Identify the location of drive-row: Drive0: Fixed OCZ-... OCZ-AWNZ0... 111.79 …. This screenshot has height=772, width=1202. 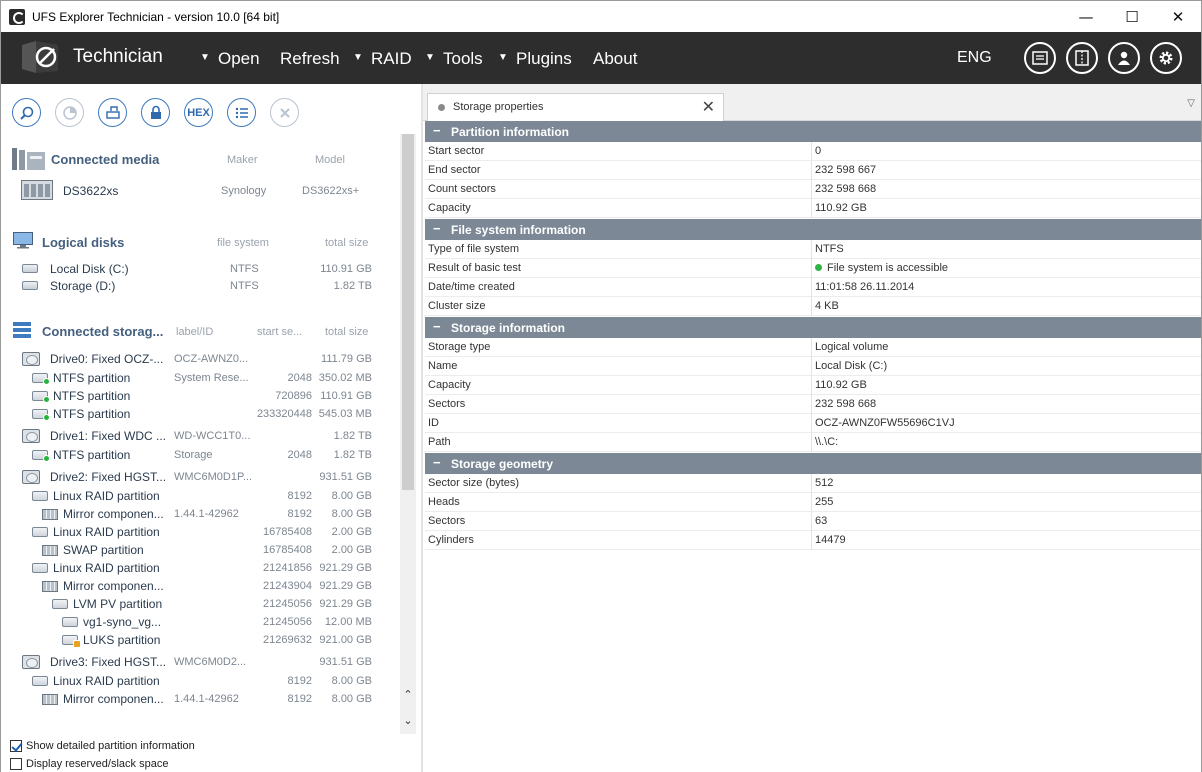
(200, 359).